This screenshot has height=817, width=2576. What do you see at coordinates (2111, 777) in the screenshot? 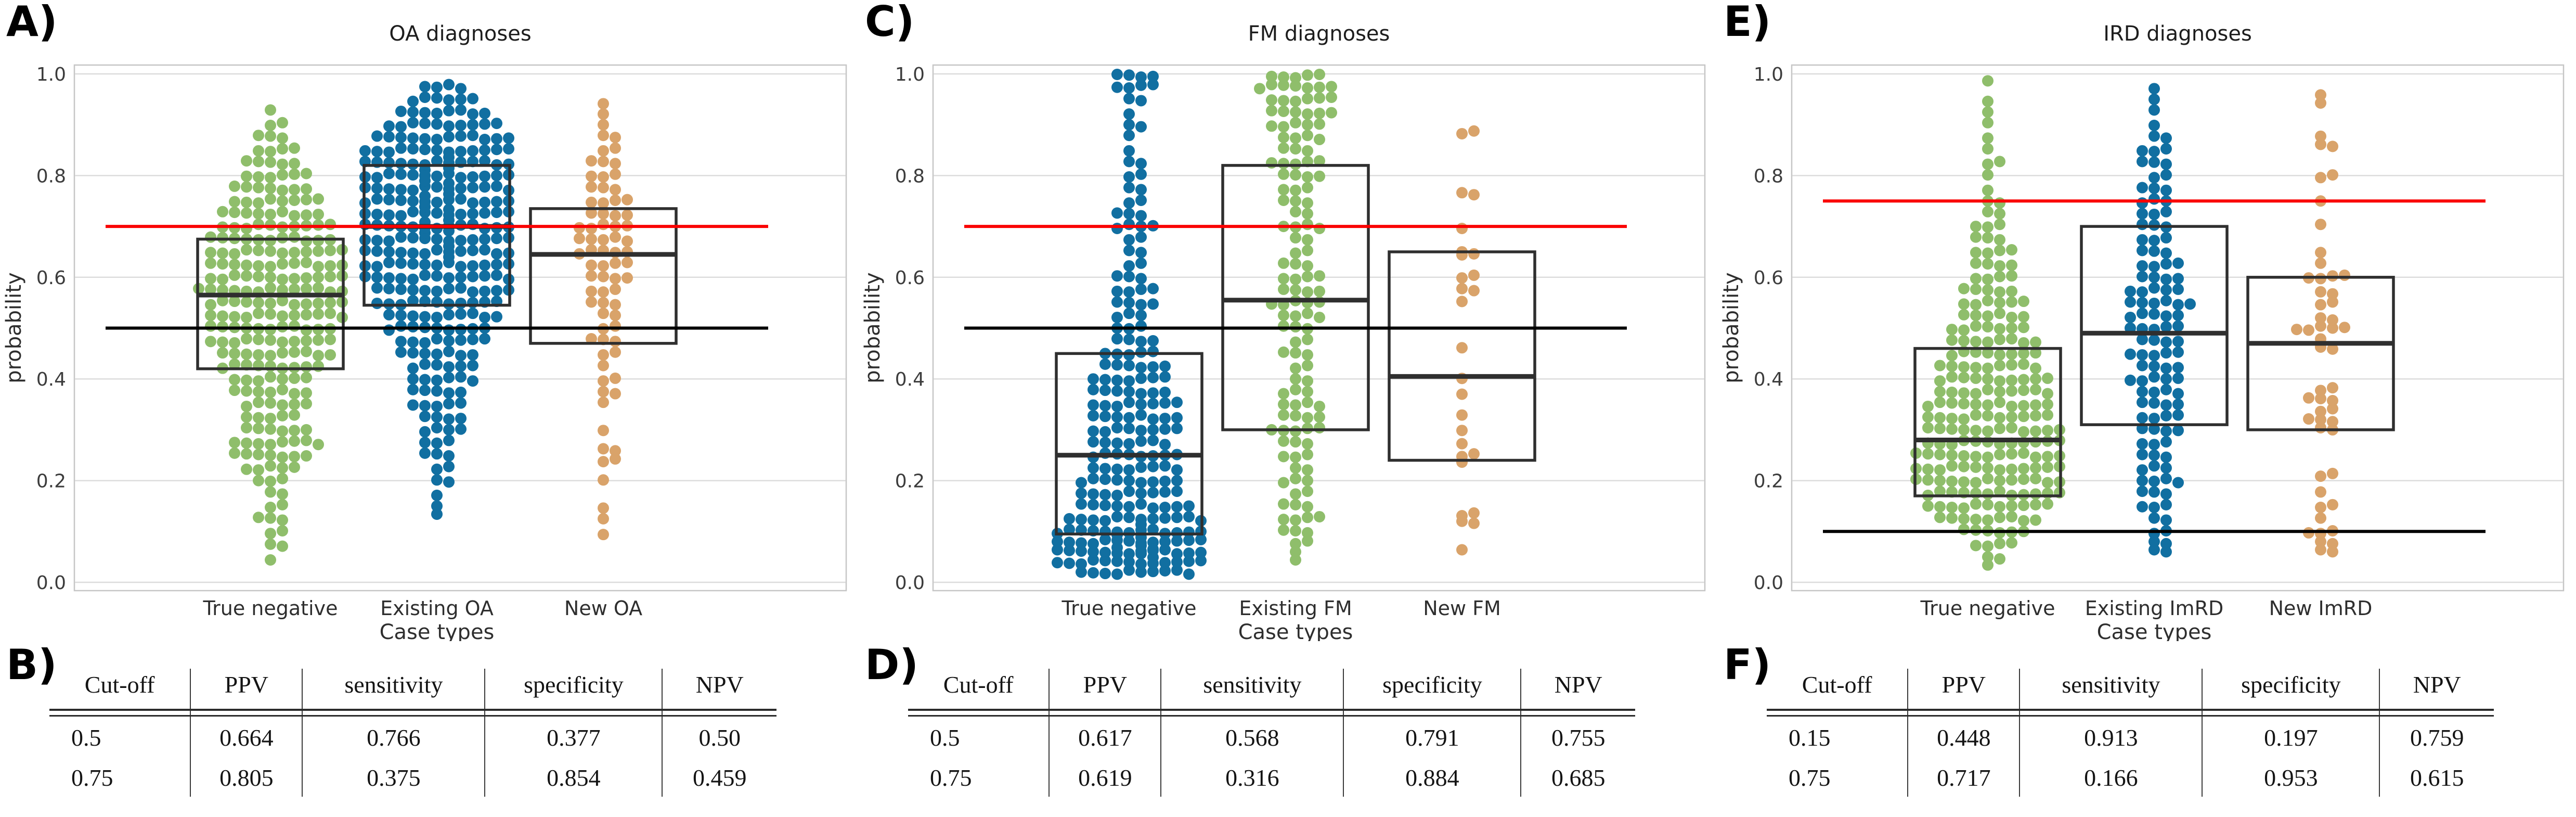
I see `table-cell: 0.166` at bounding box center [2111, 777].